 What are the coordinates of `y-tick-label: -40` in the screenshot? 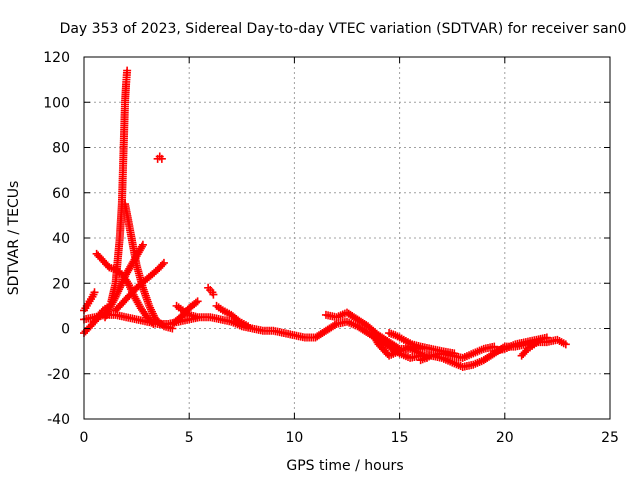 It's located at (58, 420).